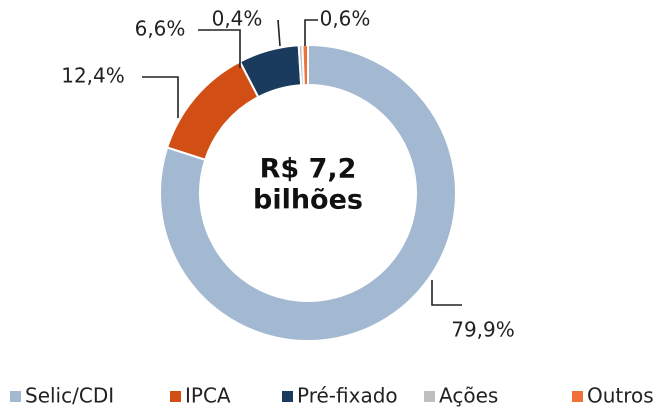  Describe the element at coordinates (237, 19) in the screenshot. I see `data-label: 0,4%` at that location.